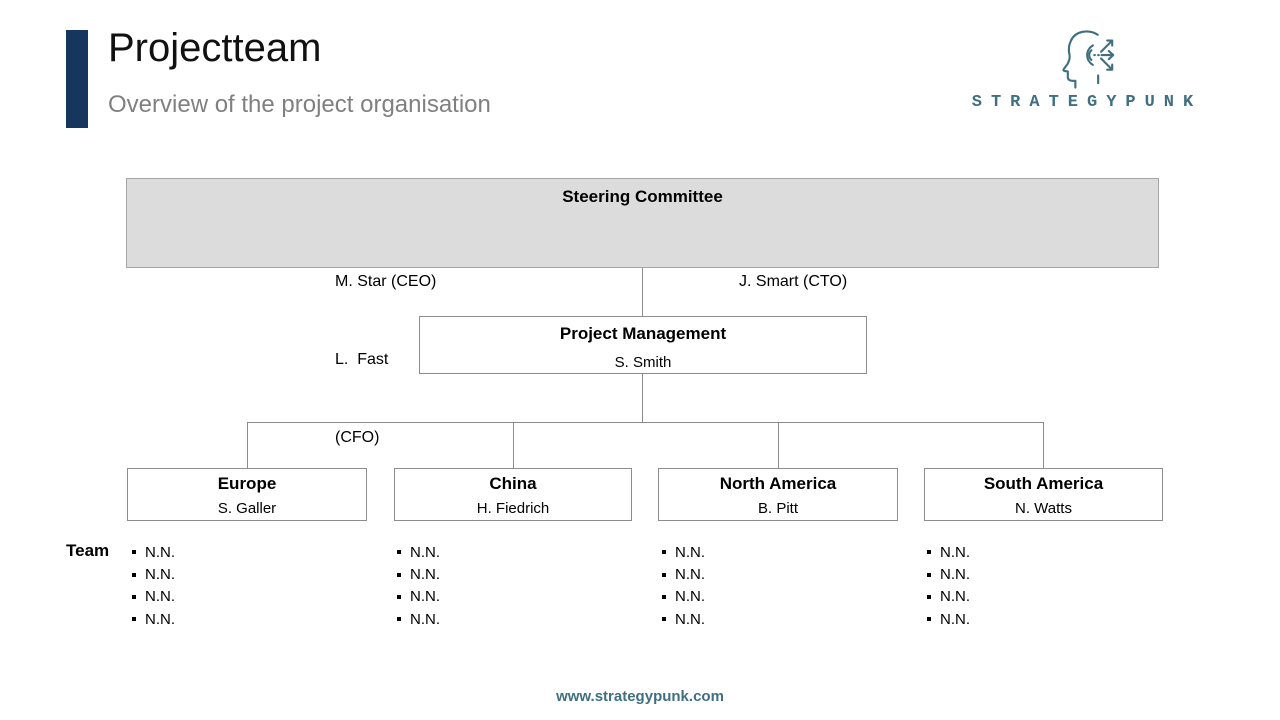 This screenshot has width=1280, height=720. I want to click on title-accent-bar, so click(77, 79).